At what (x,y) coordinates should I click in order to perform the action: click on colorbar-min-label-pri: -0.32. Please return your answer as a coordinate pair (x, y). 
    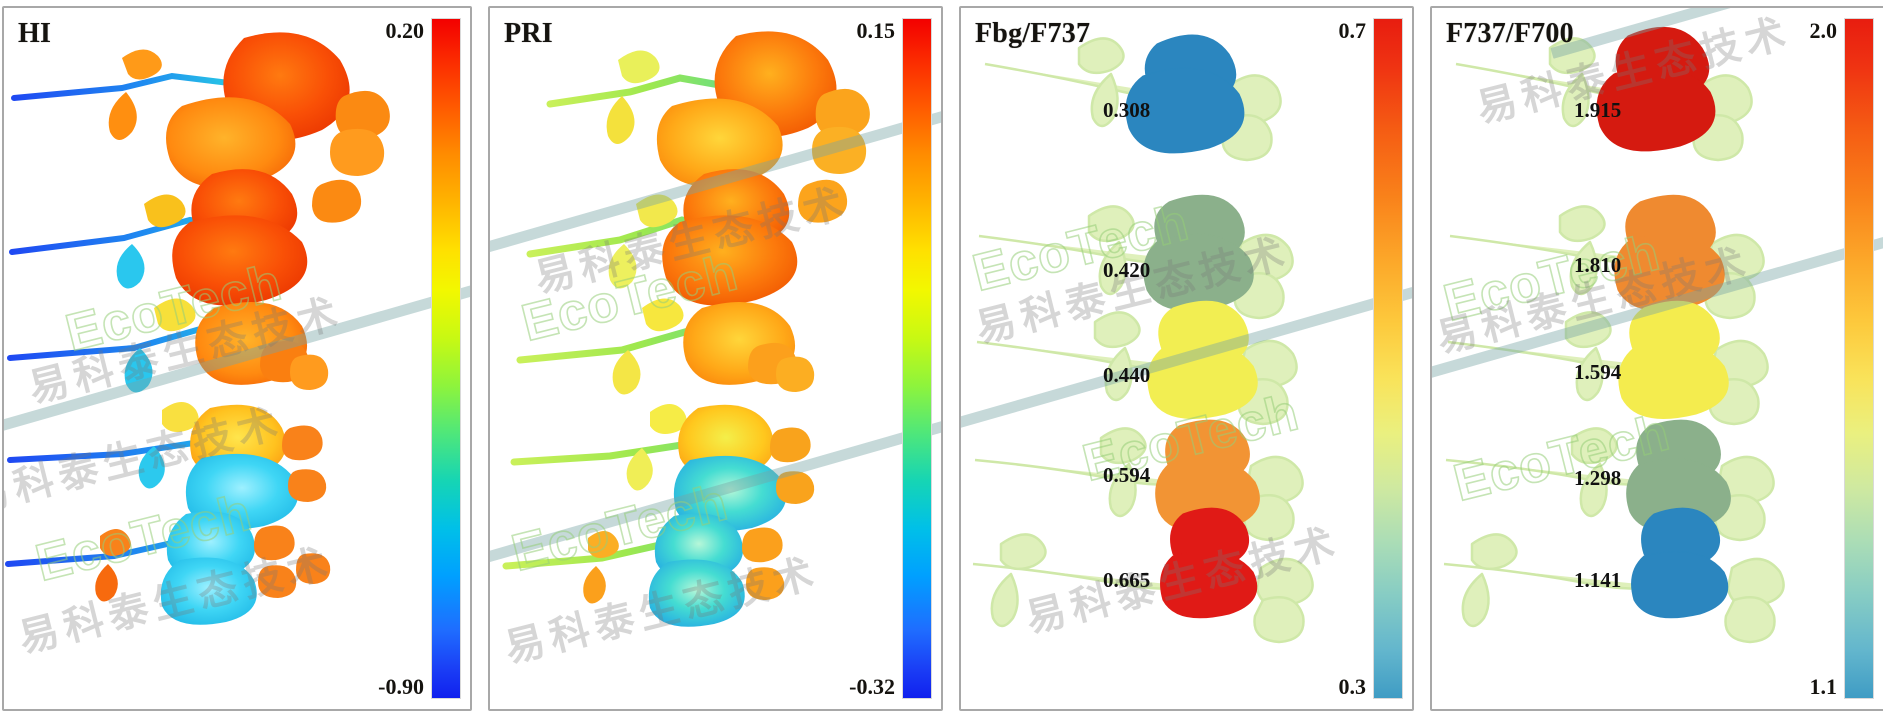
    Looking at the image, I should click on (872, 686).